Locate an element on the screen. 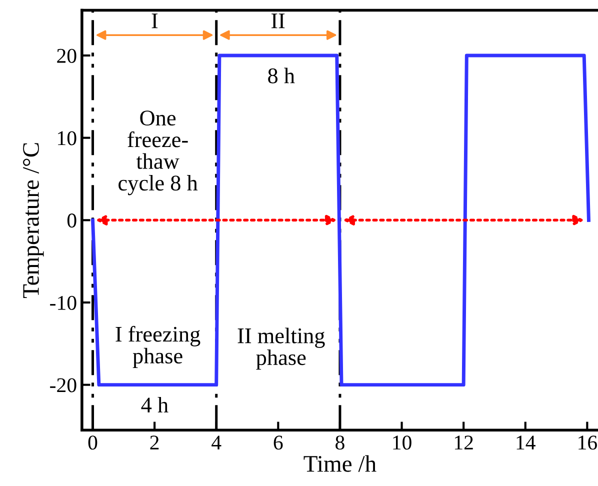  annotation: II melting phase is located at coordinates (281, 349).